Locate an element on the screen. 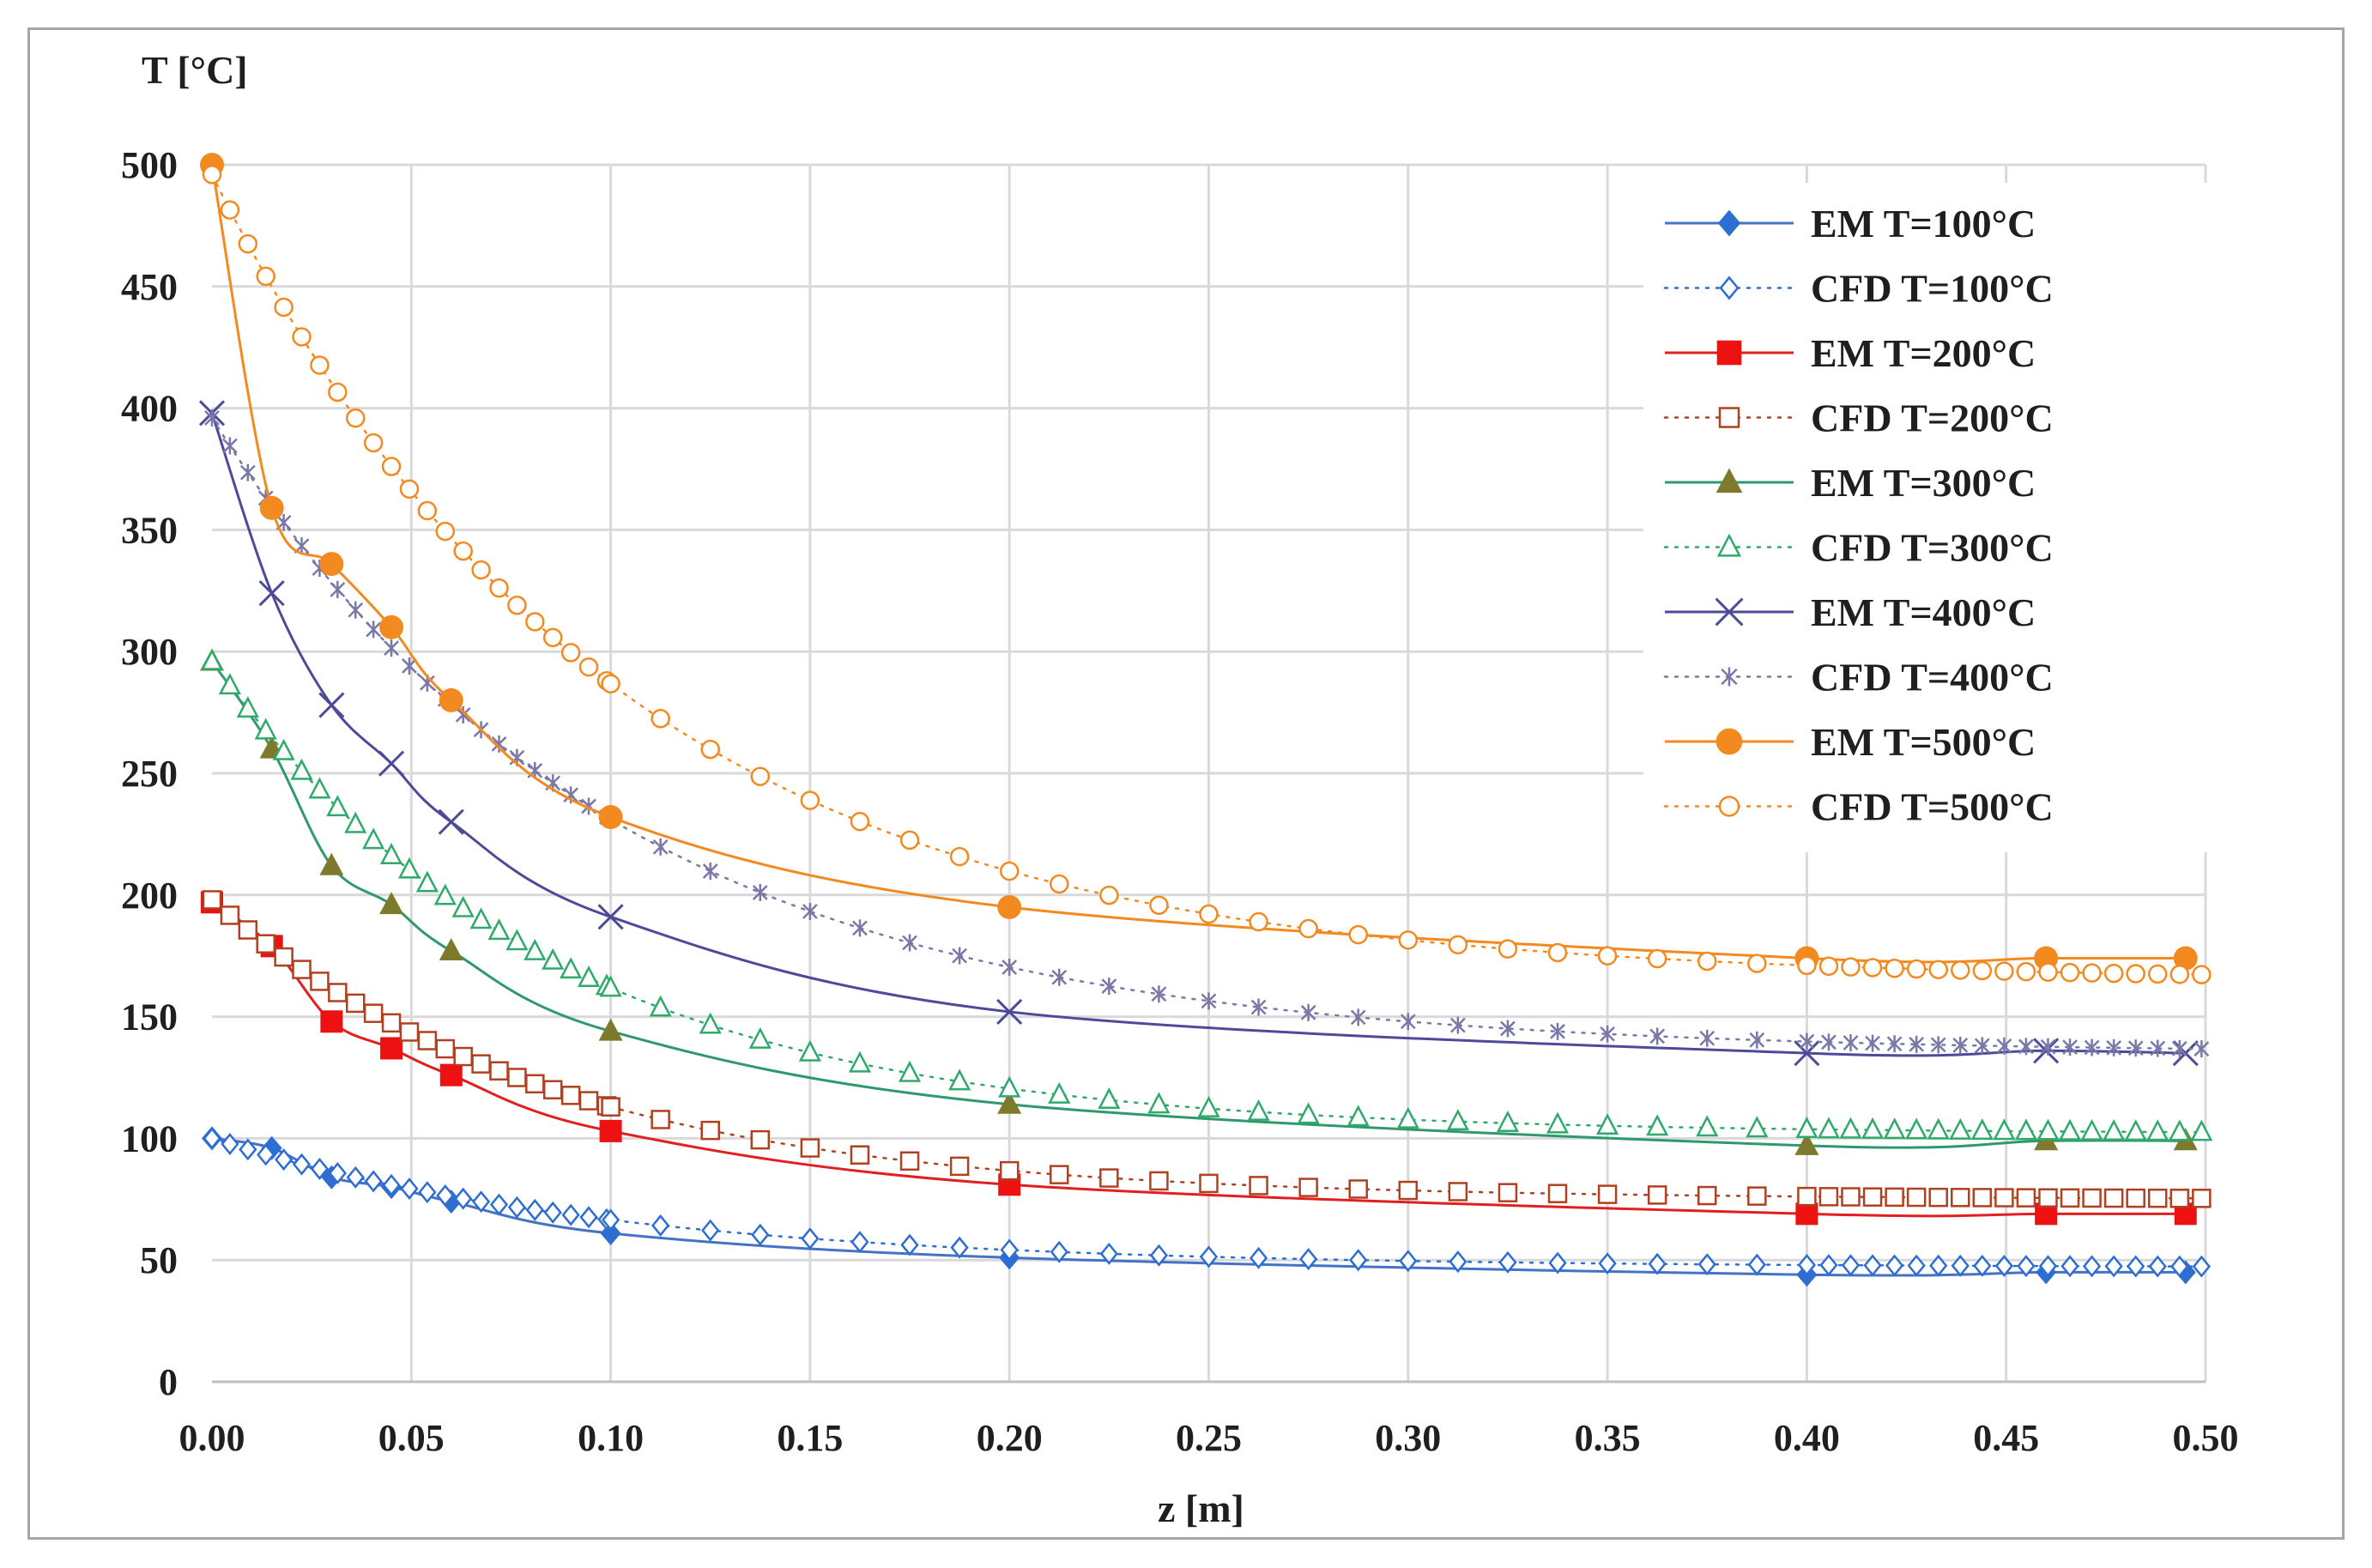 The image size is (2372, 1568). y-tick-label: 0 is located at coordinates (168, 1382).